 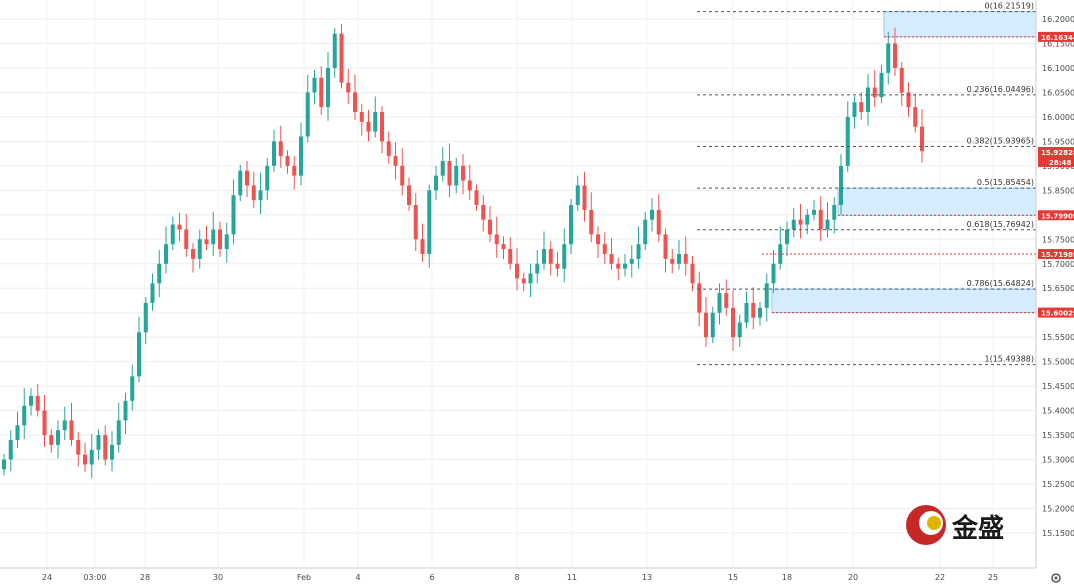 I want to click on y-tick-label: 15.45000, so click(x=1058, y=386).